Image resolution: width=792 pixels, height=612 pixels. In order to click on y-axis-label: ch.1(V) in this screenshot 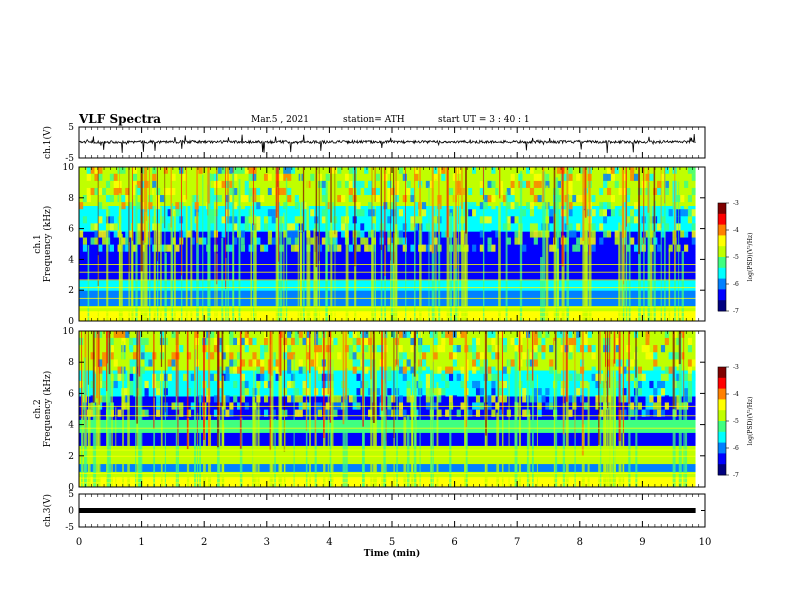, I will do `click(47, 142)`.